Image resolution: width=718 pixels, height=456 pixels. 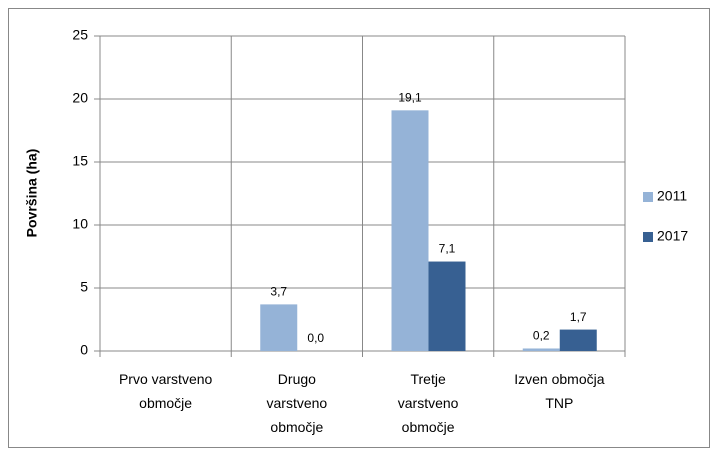 I want to click on x-tick-label: Prvo varstveno območje, so click(x=166, y=391).